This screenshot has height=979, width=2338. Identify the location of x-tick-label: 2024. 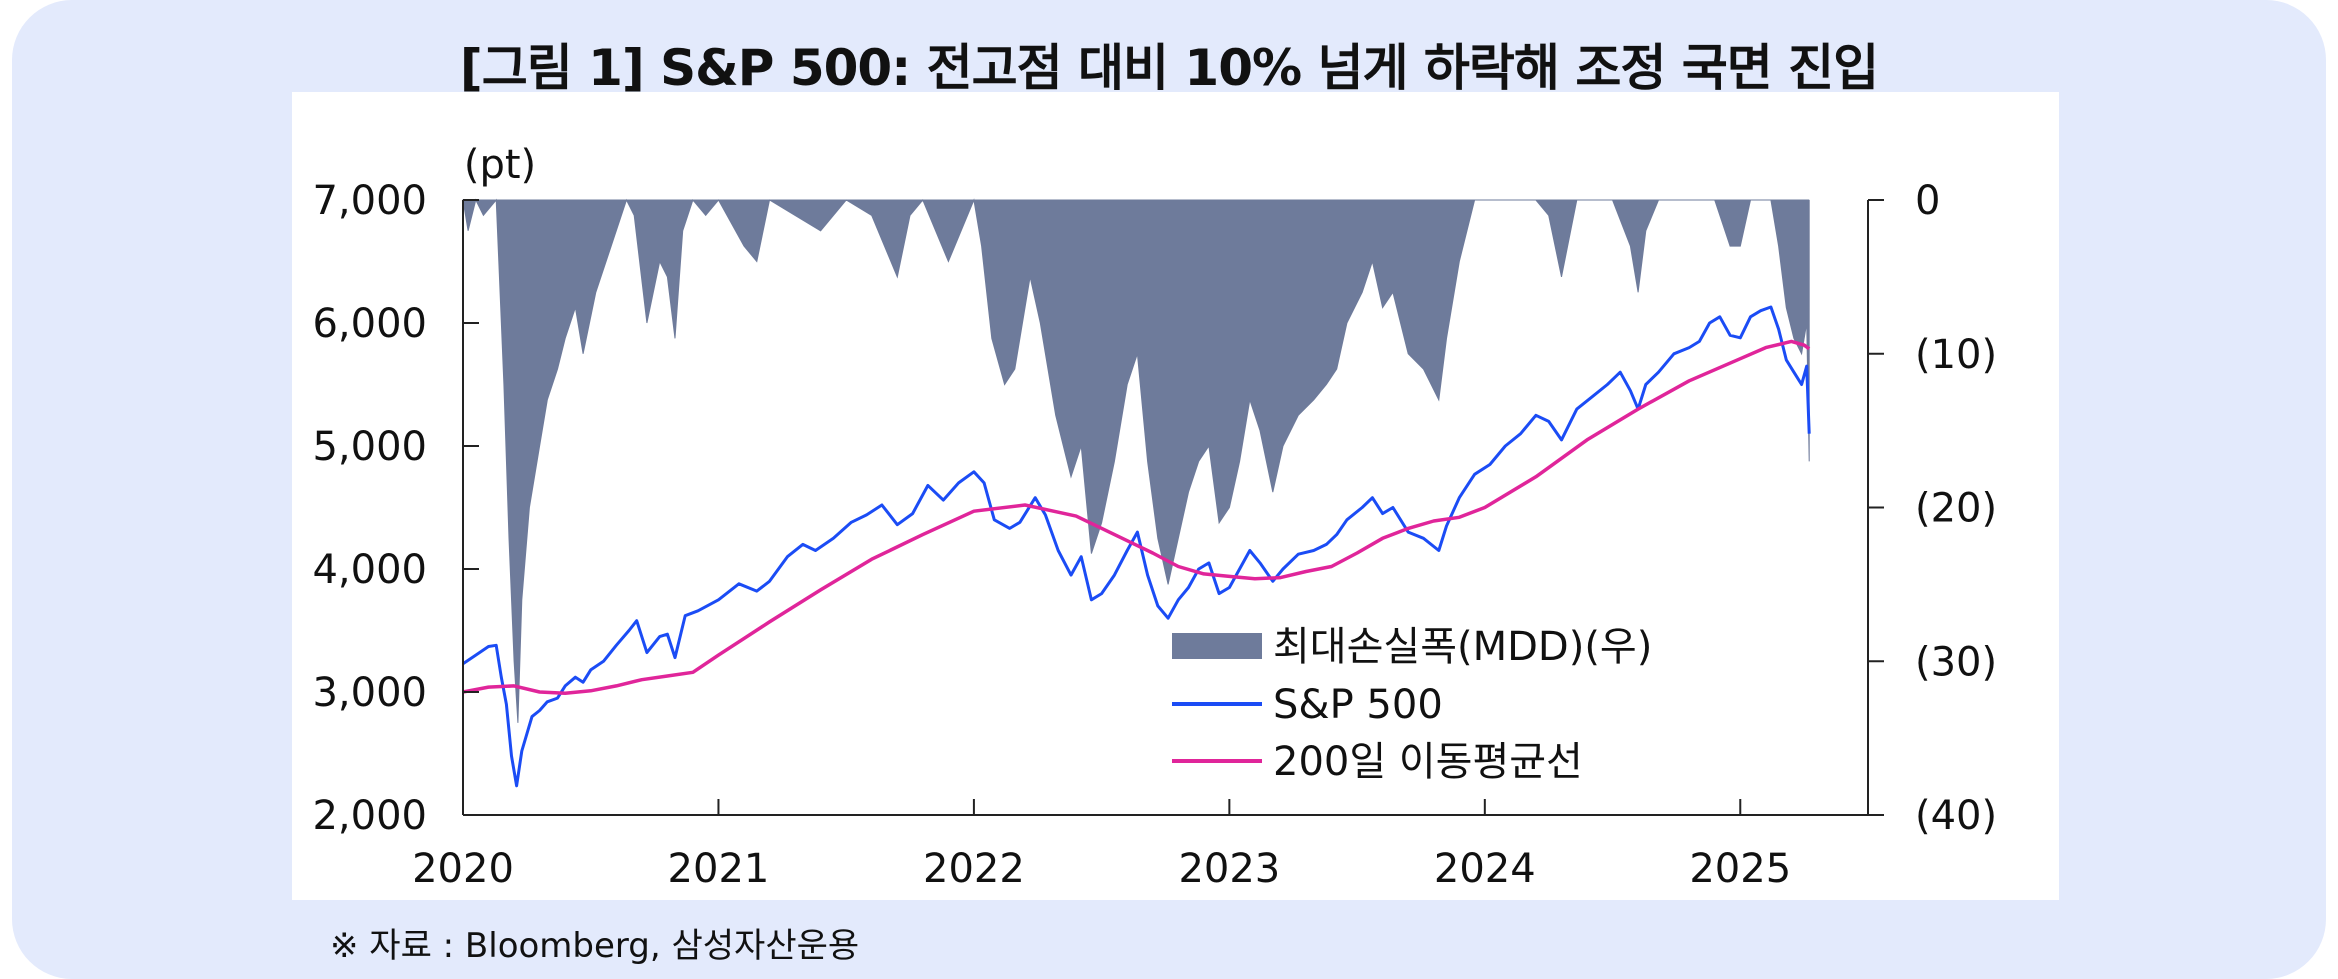
(1485, 869).